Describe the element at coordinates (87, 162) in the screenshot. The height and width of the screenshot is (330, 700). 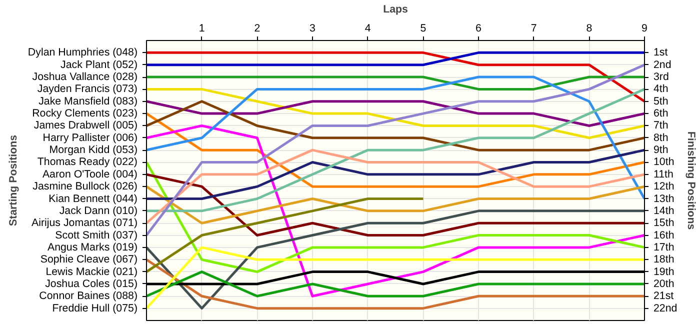
I see `category-label: Thomas Ready (022)` at that location.